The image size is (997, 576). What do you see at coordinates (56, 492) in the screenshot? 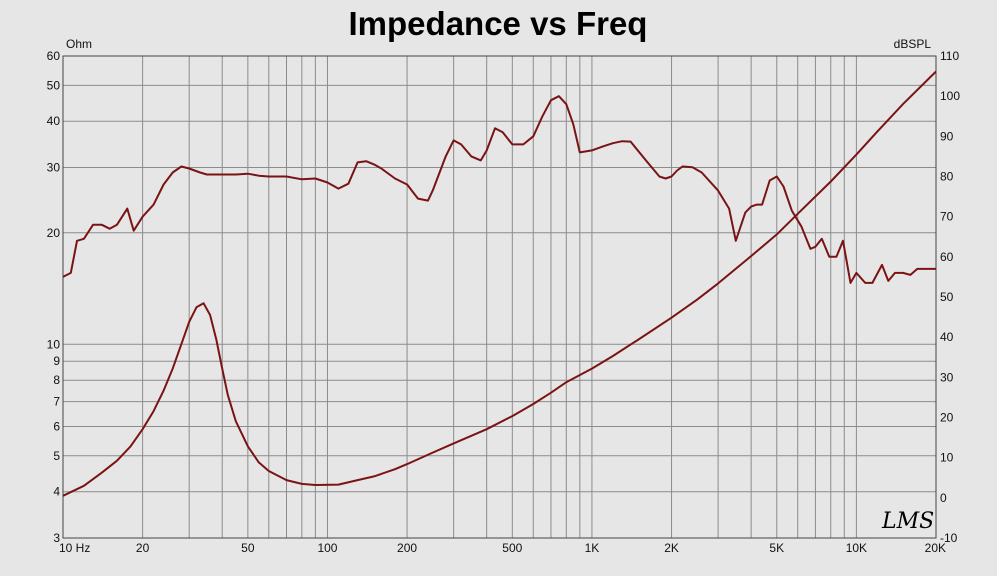
I see `left-tick-label: 4` at bounding box center [56, 492].